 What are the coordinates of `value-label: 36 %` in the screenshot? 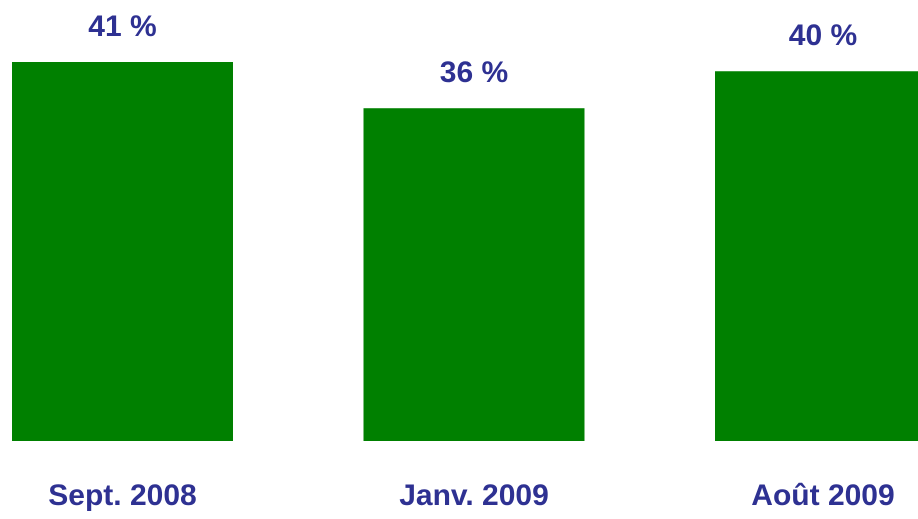 It's located at (474, 72).